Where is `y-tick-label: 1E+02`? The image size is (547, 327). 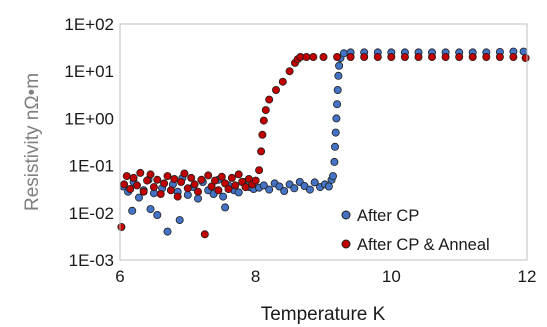 y-tick-label: 1E+02 is located at coordinates (89, 24).